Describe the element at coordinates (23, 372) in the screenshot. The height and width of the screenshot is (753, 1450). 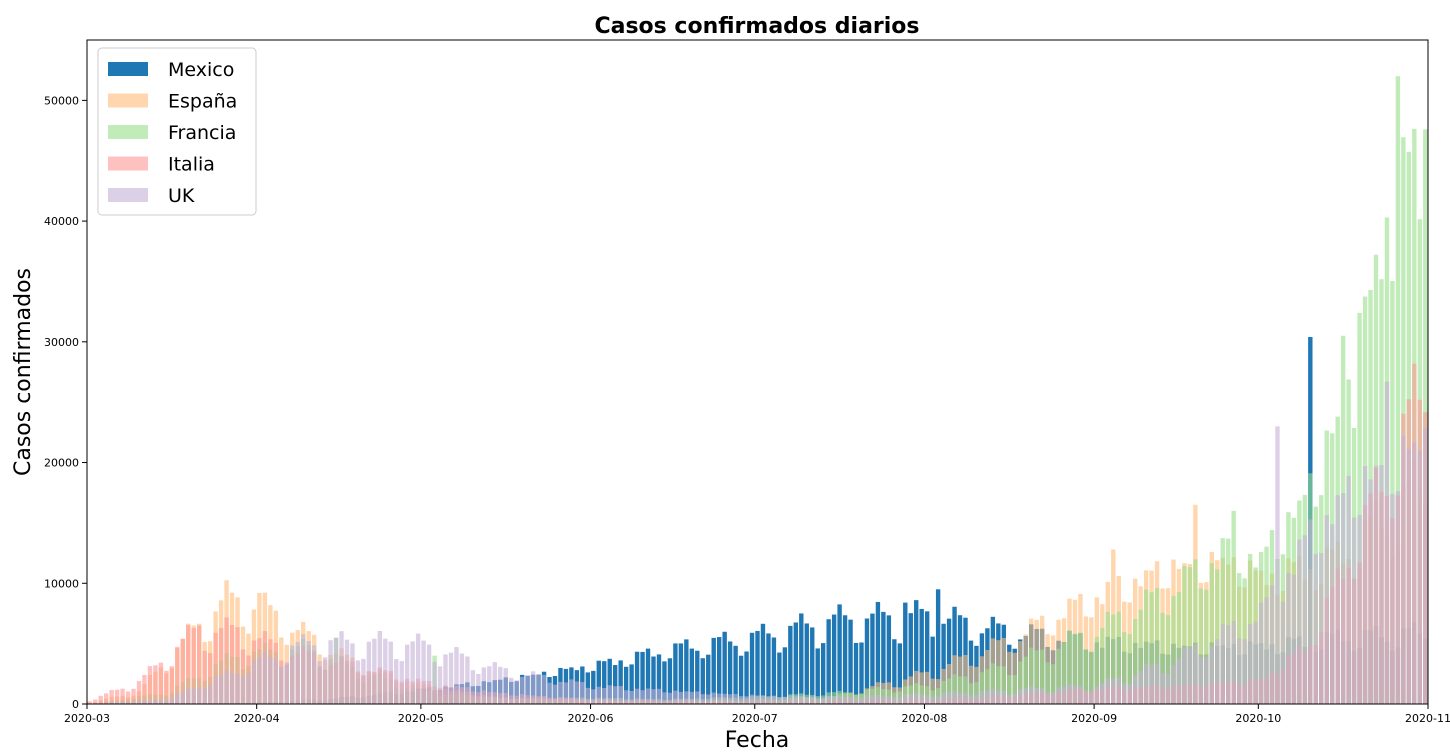
I see `y-axis-label: Casos confirmados` at that location.